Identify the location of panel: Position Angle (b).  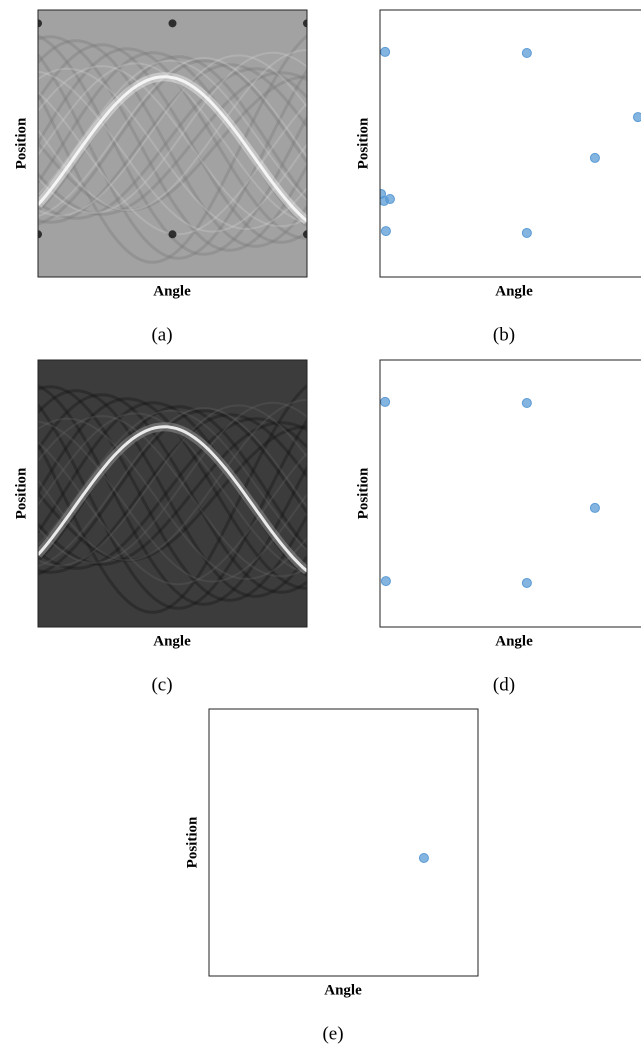
(498, 177).